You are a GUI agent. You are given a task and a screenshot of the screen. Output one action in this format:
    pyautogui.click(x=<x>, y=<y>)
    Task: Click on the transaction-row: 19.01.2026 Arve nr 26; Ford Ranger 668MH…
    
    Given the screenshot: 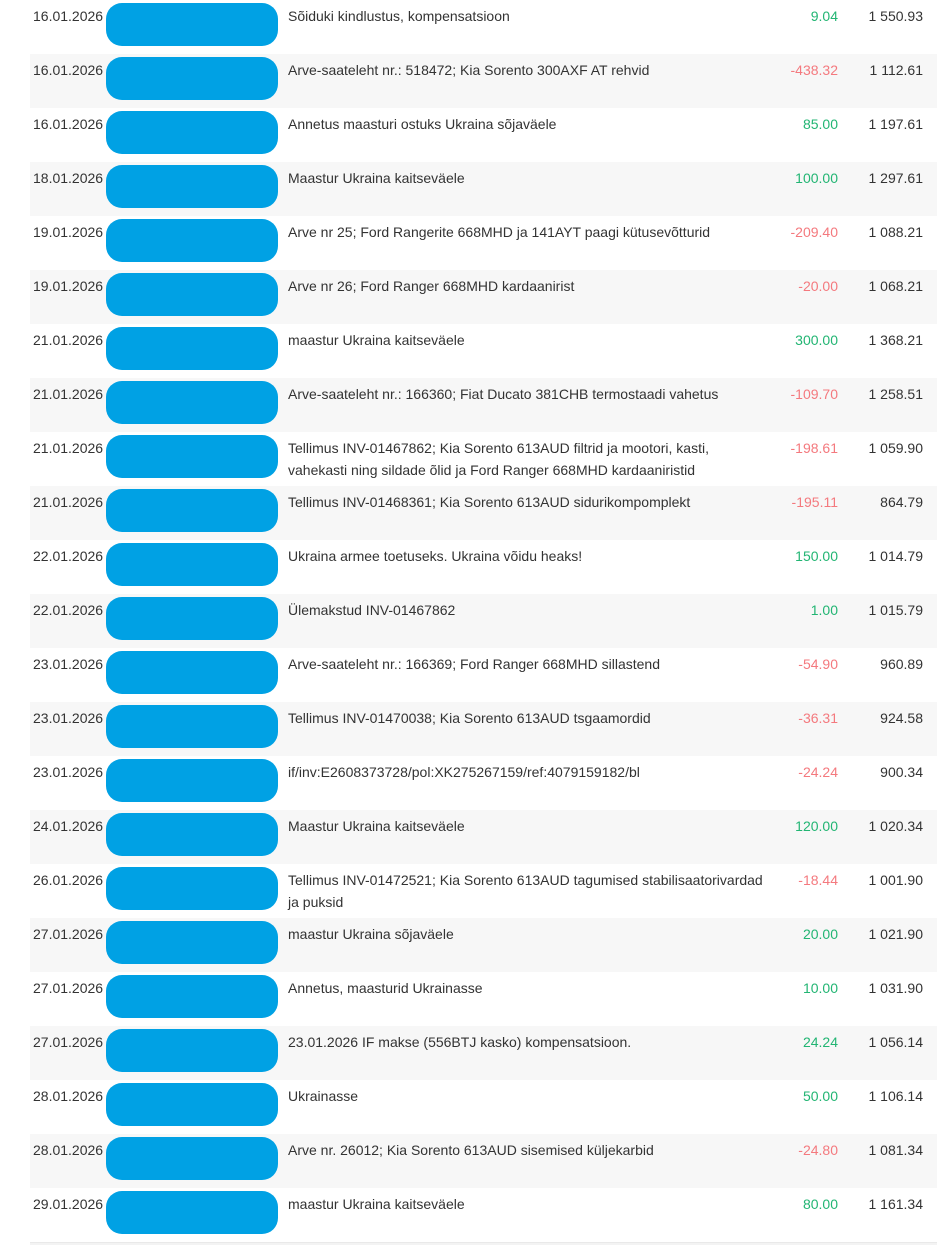 What is the action you would take?
    pyautogui.click(x=483, y=297)
    